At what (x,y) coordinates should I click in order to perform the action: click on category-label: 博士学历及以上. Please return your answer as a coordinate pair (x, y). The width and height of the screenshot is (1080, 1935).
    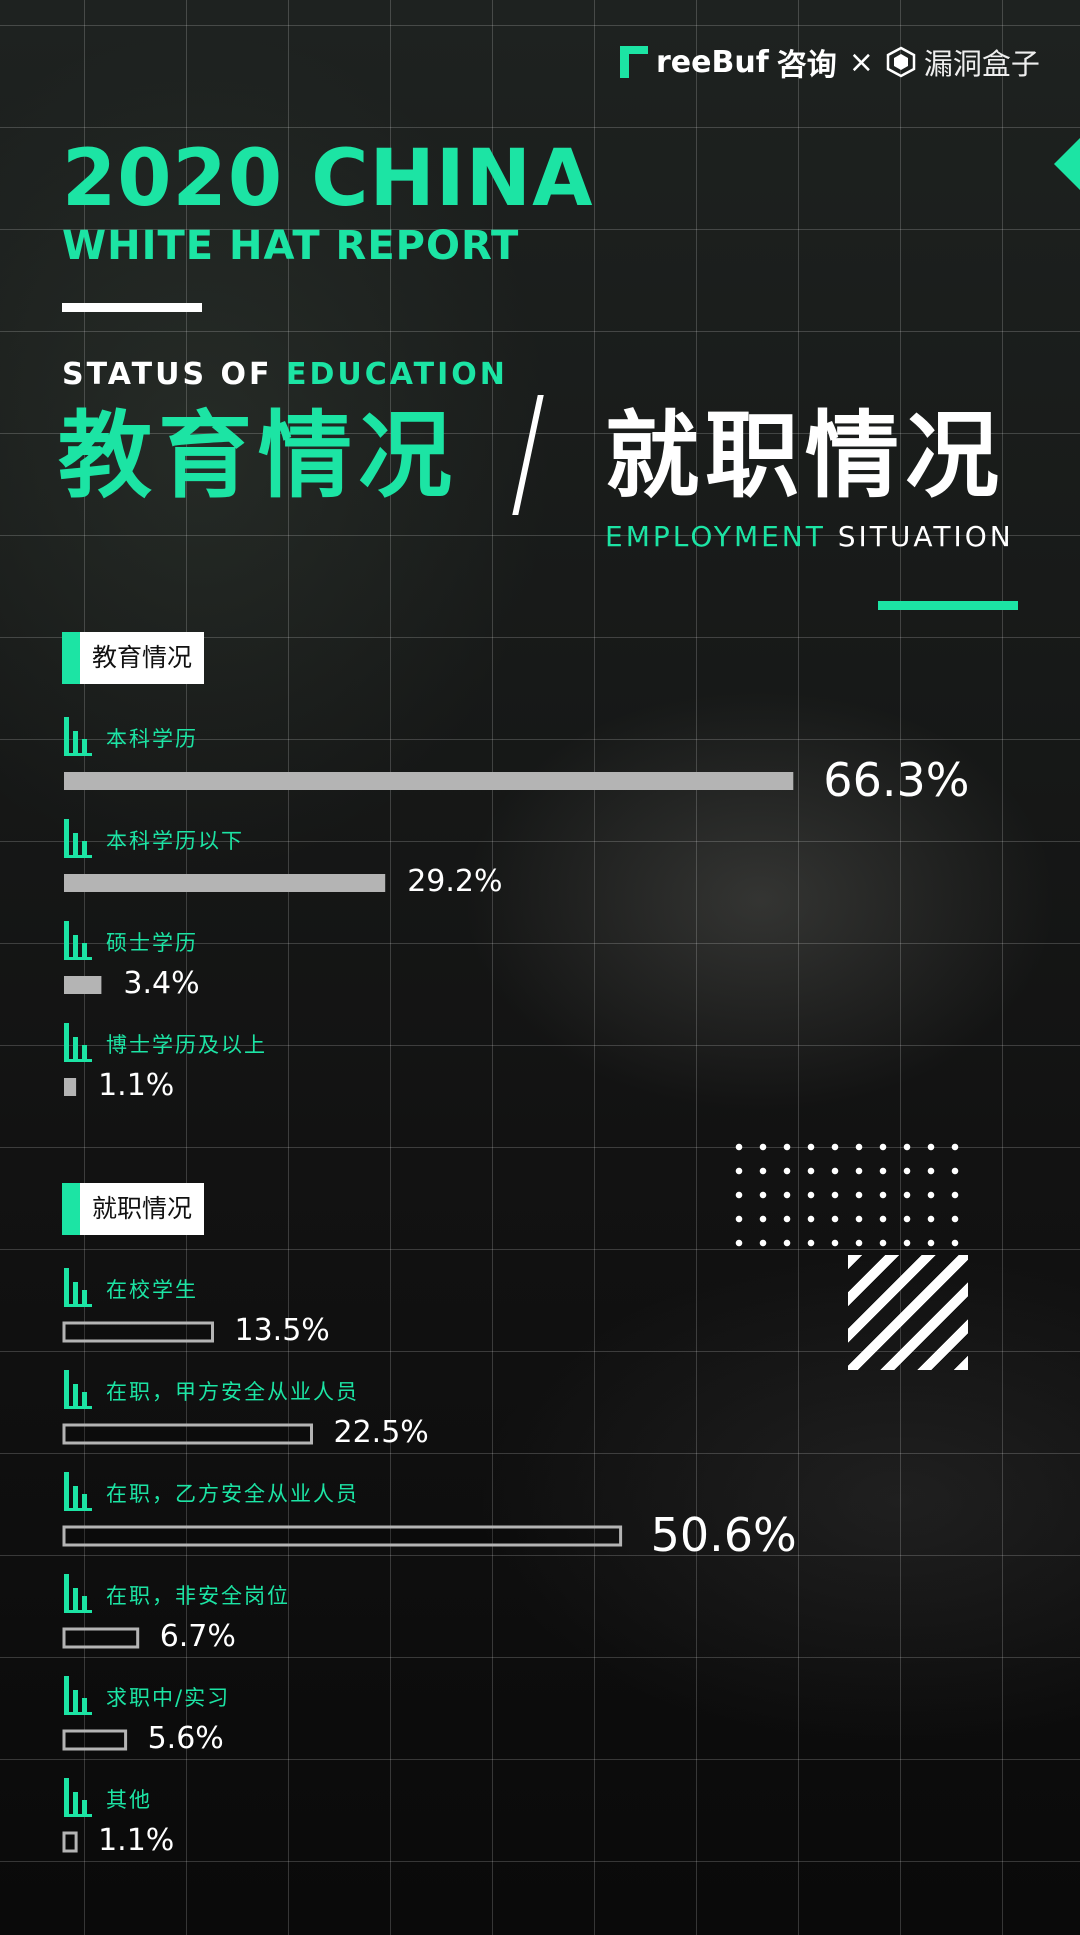
    Looking at the image, I should click on (186, 1045).